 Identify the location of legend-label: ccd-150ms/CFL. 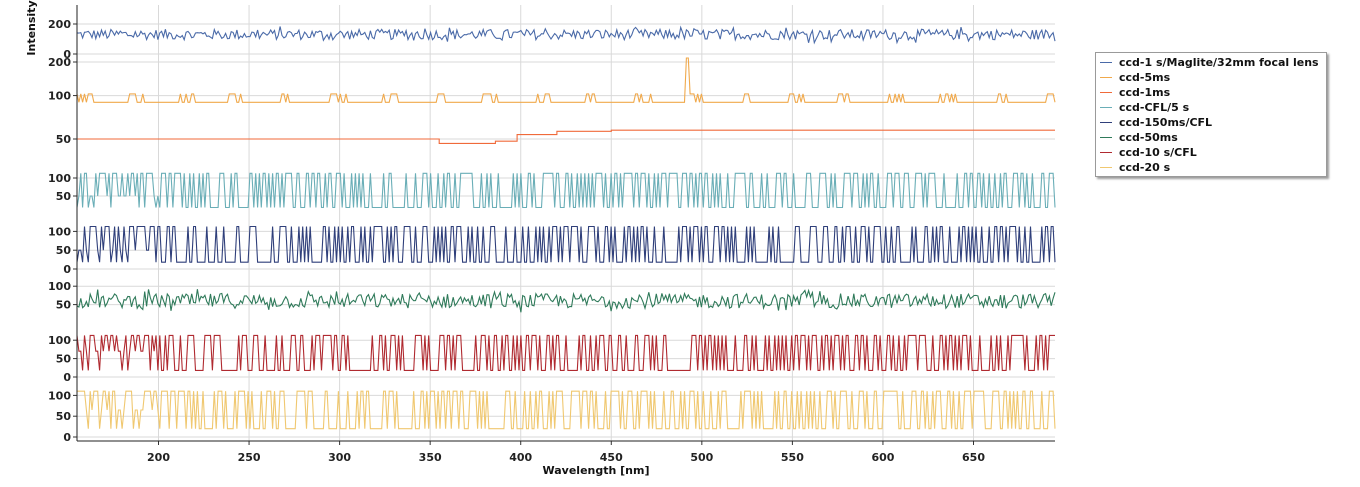
(1166, 122).